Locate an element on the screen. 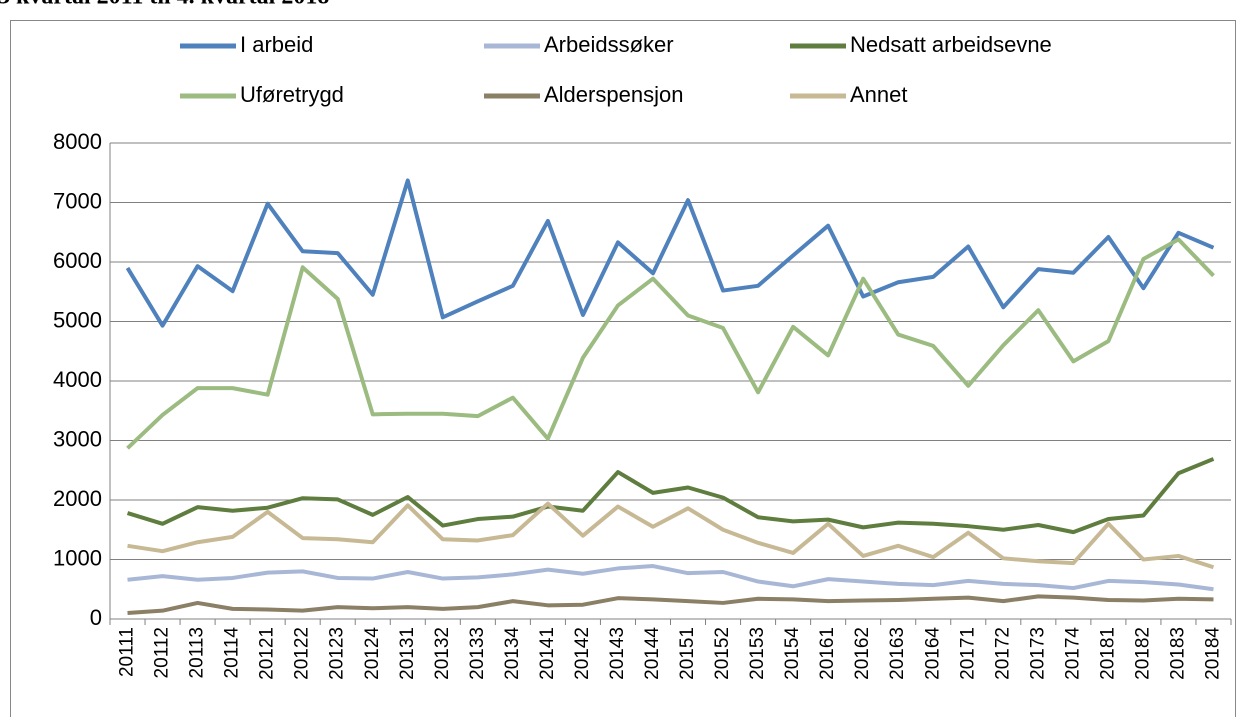 The height and width of the screenshot is (717, 1250). x-tick-label: 20184 is located at coordinates (1213, 653).